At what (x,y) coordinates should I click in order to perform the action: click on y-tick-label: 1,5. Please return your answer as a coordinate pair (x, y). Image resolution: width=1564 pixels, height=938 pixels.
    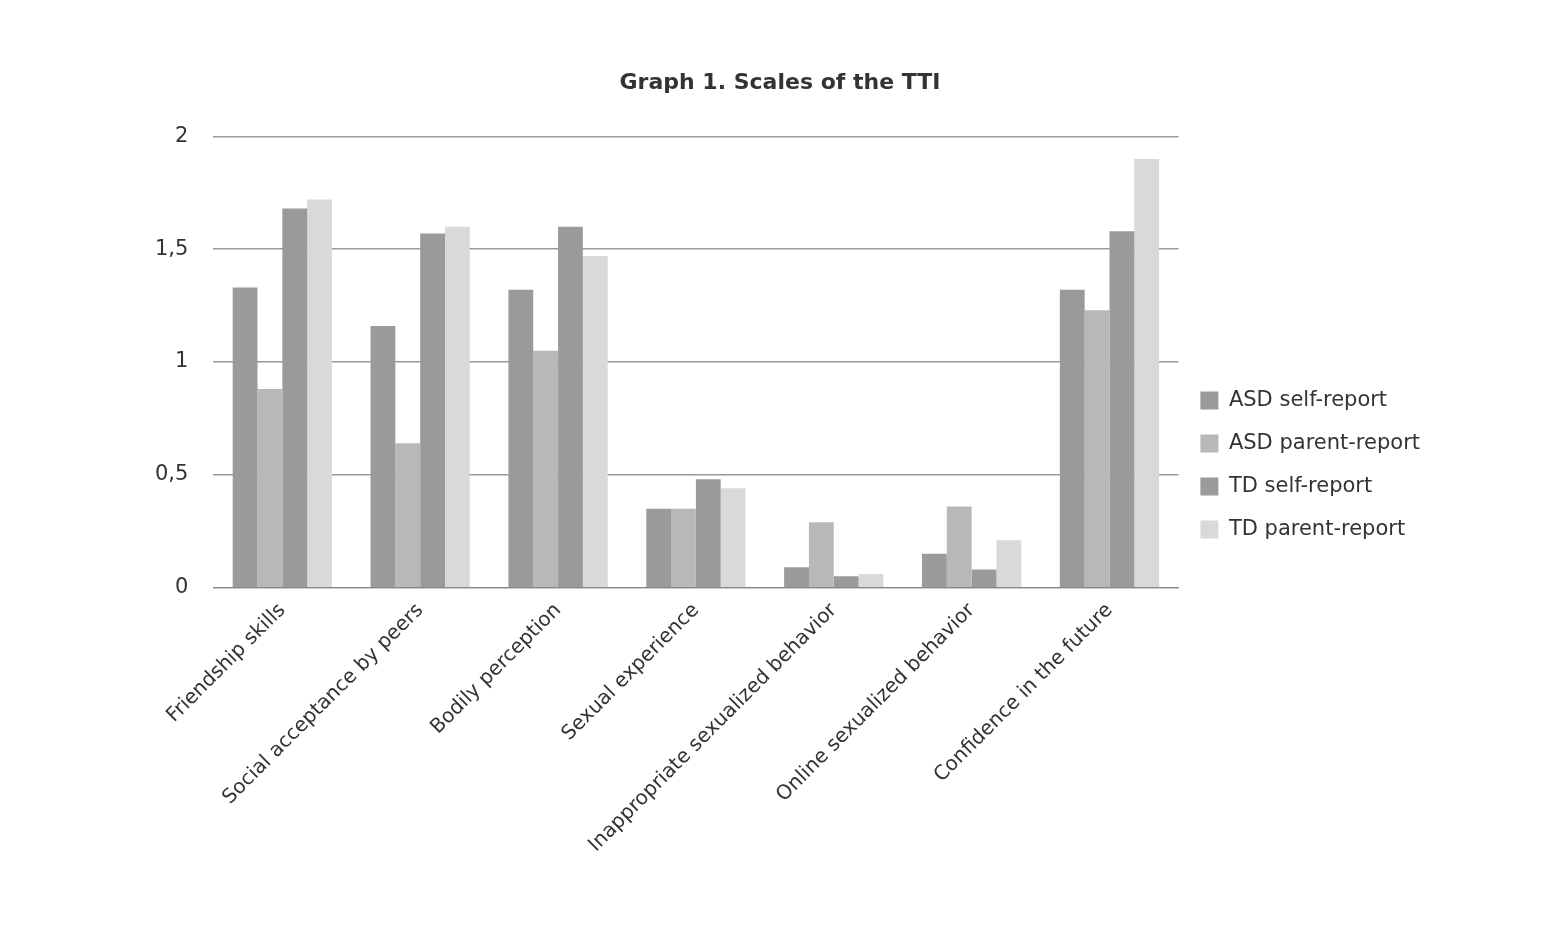
    Looking at the image, I should click on (171, 247).